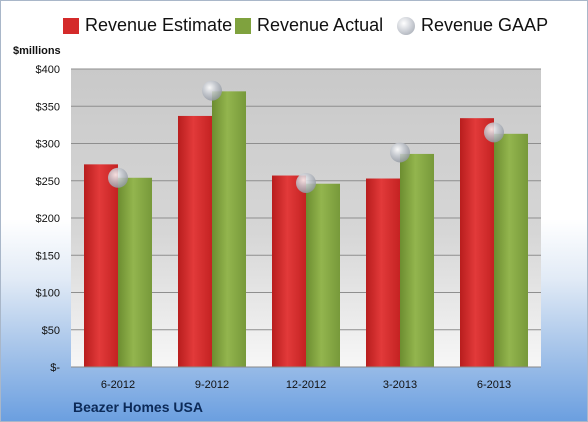  I want to click on y-tick-label: $50, so click(51, 331).